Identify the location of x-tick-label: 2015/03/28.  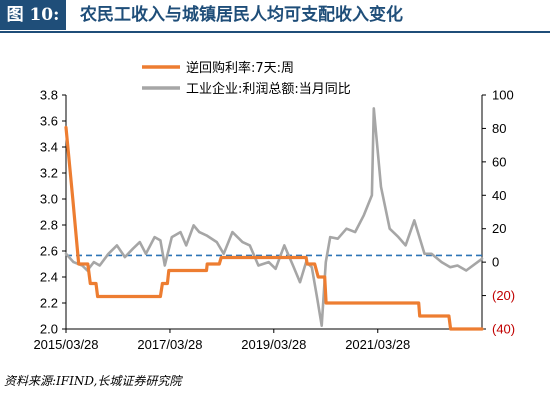
(65, 344).